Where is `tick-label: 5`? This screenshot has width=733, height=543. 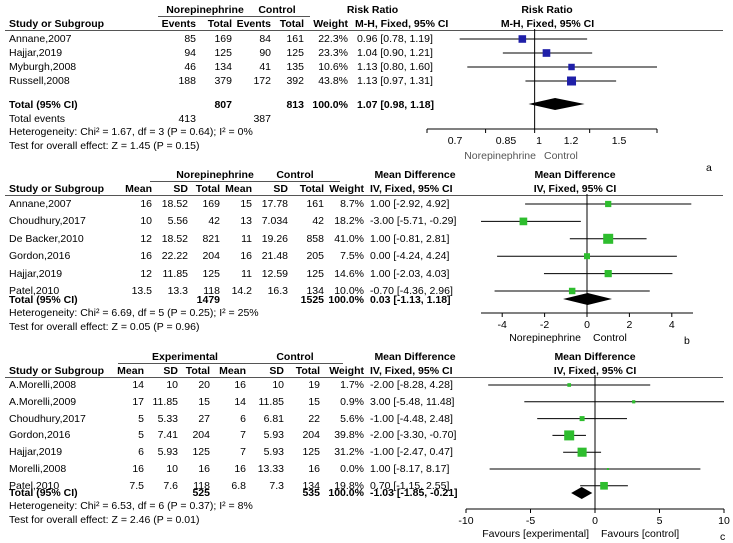
tick-label: 5 is located at coordinates (660, 521).